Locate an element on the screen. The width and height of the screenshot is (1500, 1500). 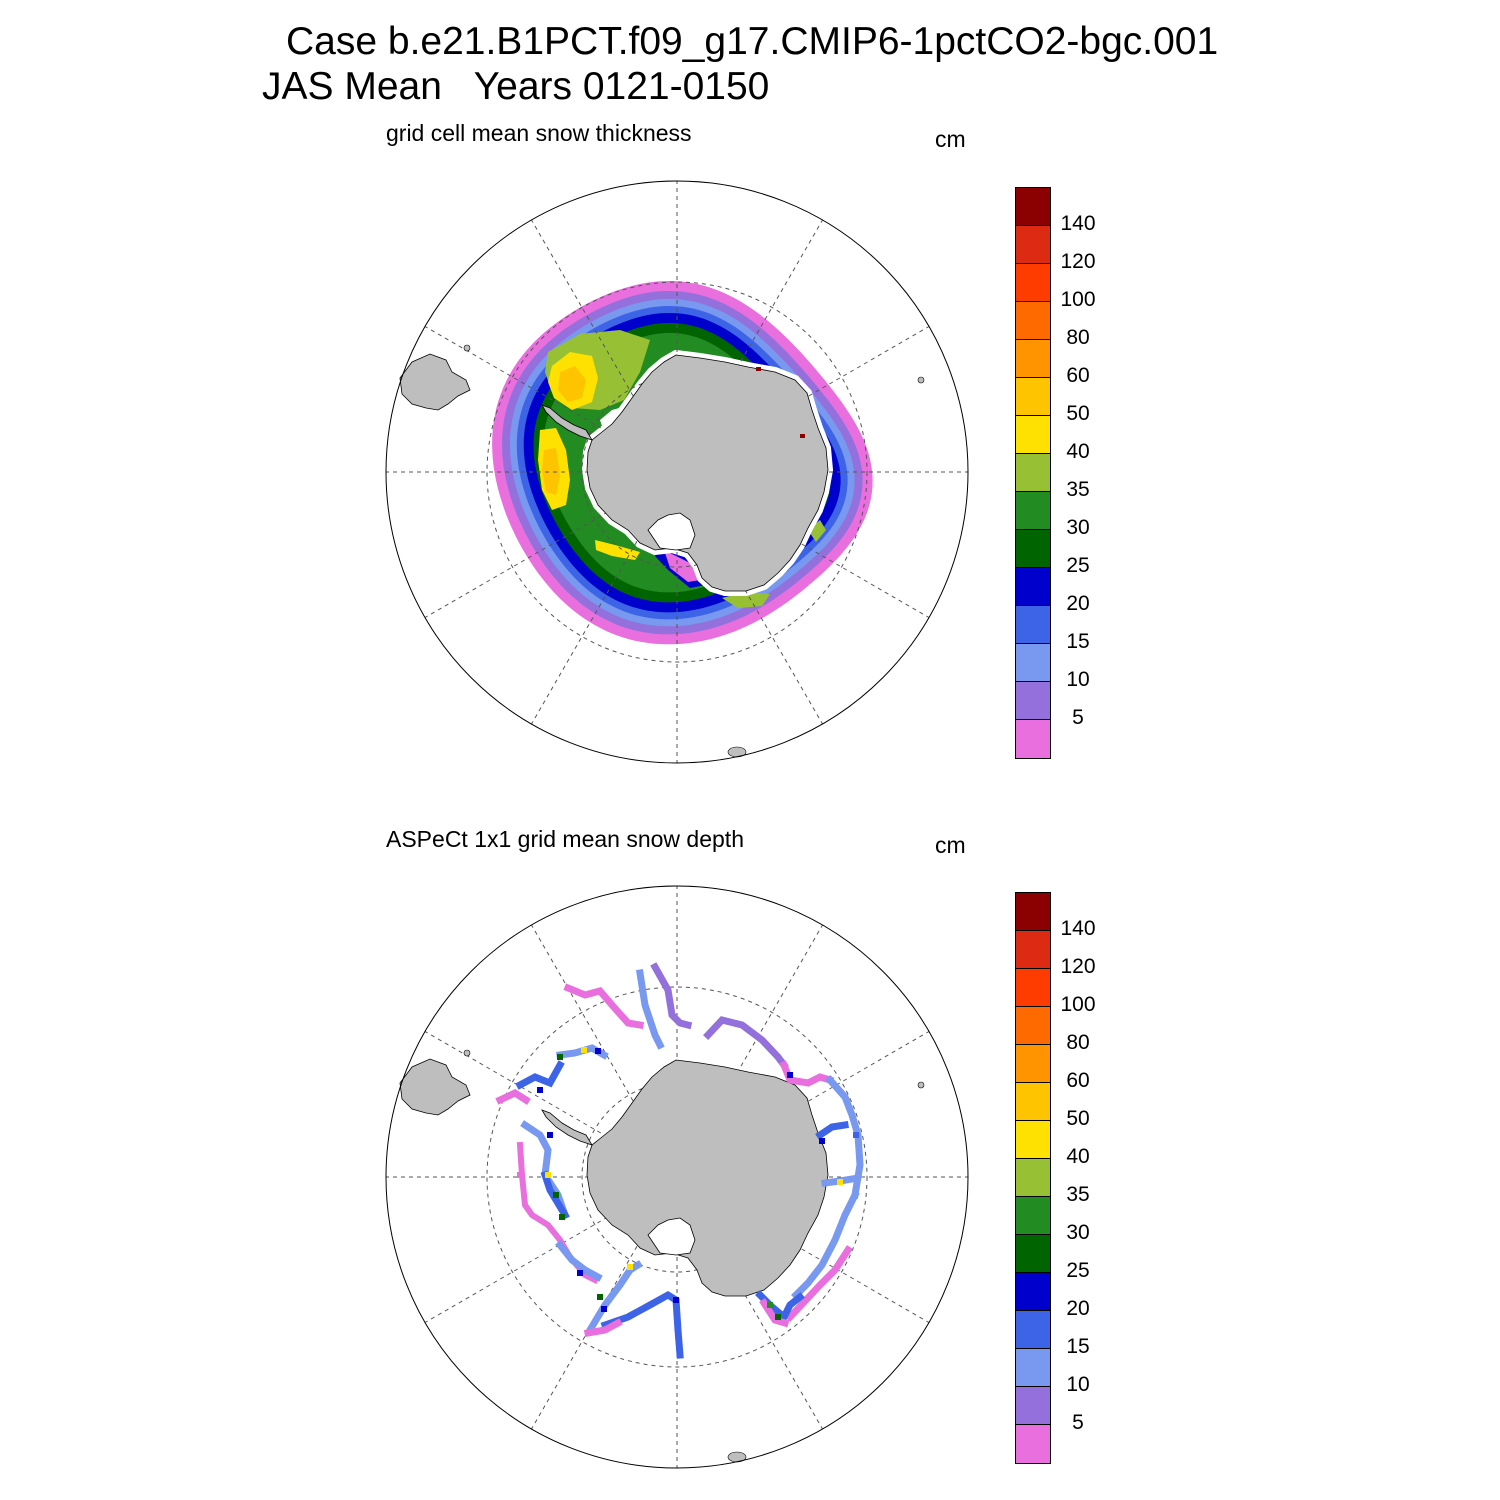
figure-title-line2: JAS Mean Years 0121-0150 is located at coordinates (516, 86).